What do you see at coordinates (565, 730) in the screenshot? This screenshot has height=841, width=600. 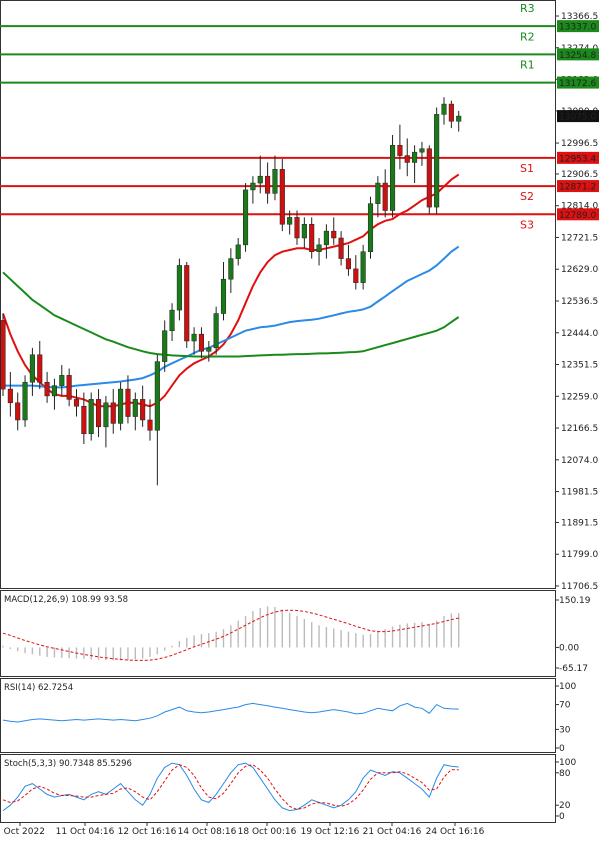 I see `rsi-tick-label: 30` at bounding box center [565, 730].